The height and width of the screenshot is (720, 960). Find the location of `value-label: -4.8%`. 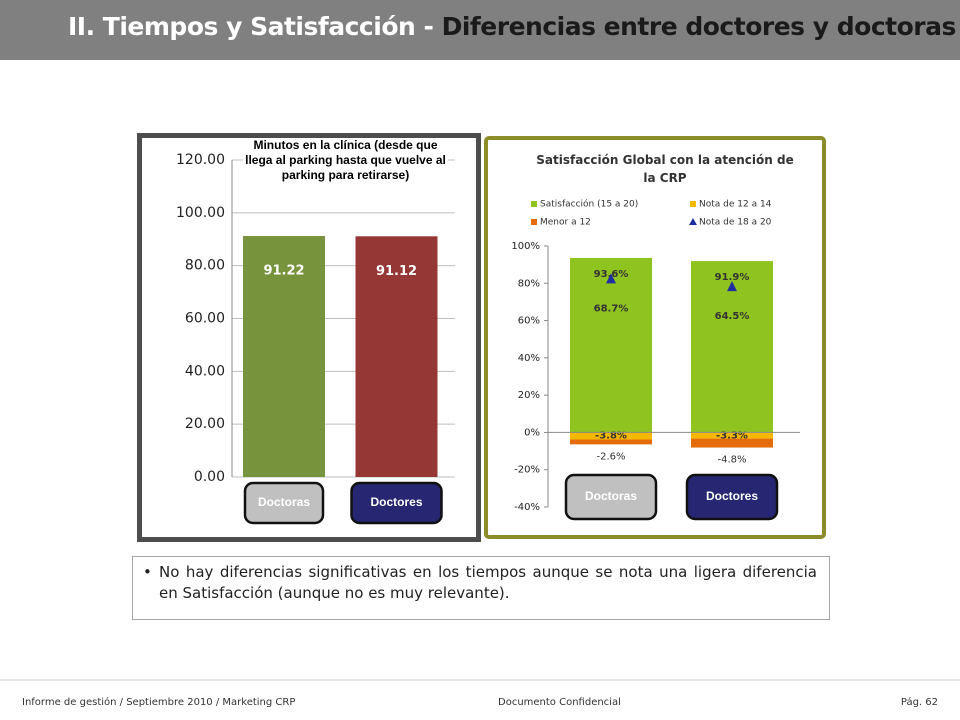

value-label: -4.8% is located at coordinates (731, 460).